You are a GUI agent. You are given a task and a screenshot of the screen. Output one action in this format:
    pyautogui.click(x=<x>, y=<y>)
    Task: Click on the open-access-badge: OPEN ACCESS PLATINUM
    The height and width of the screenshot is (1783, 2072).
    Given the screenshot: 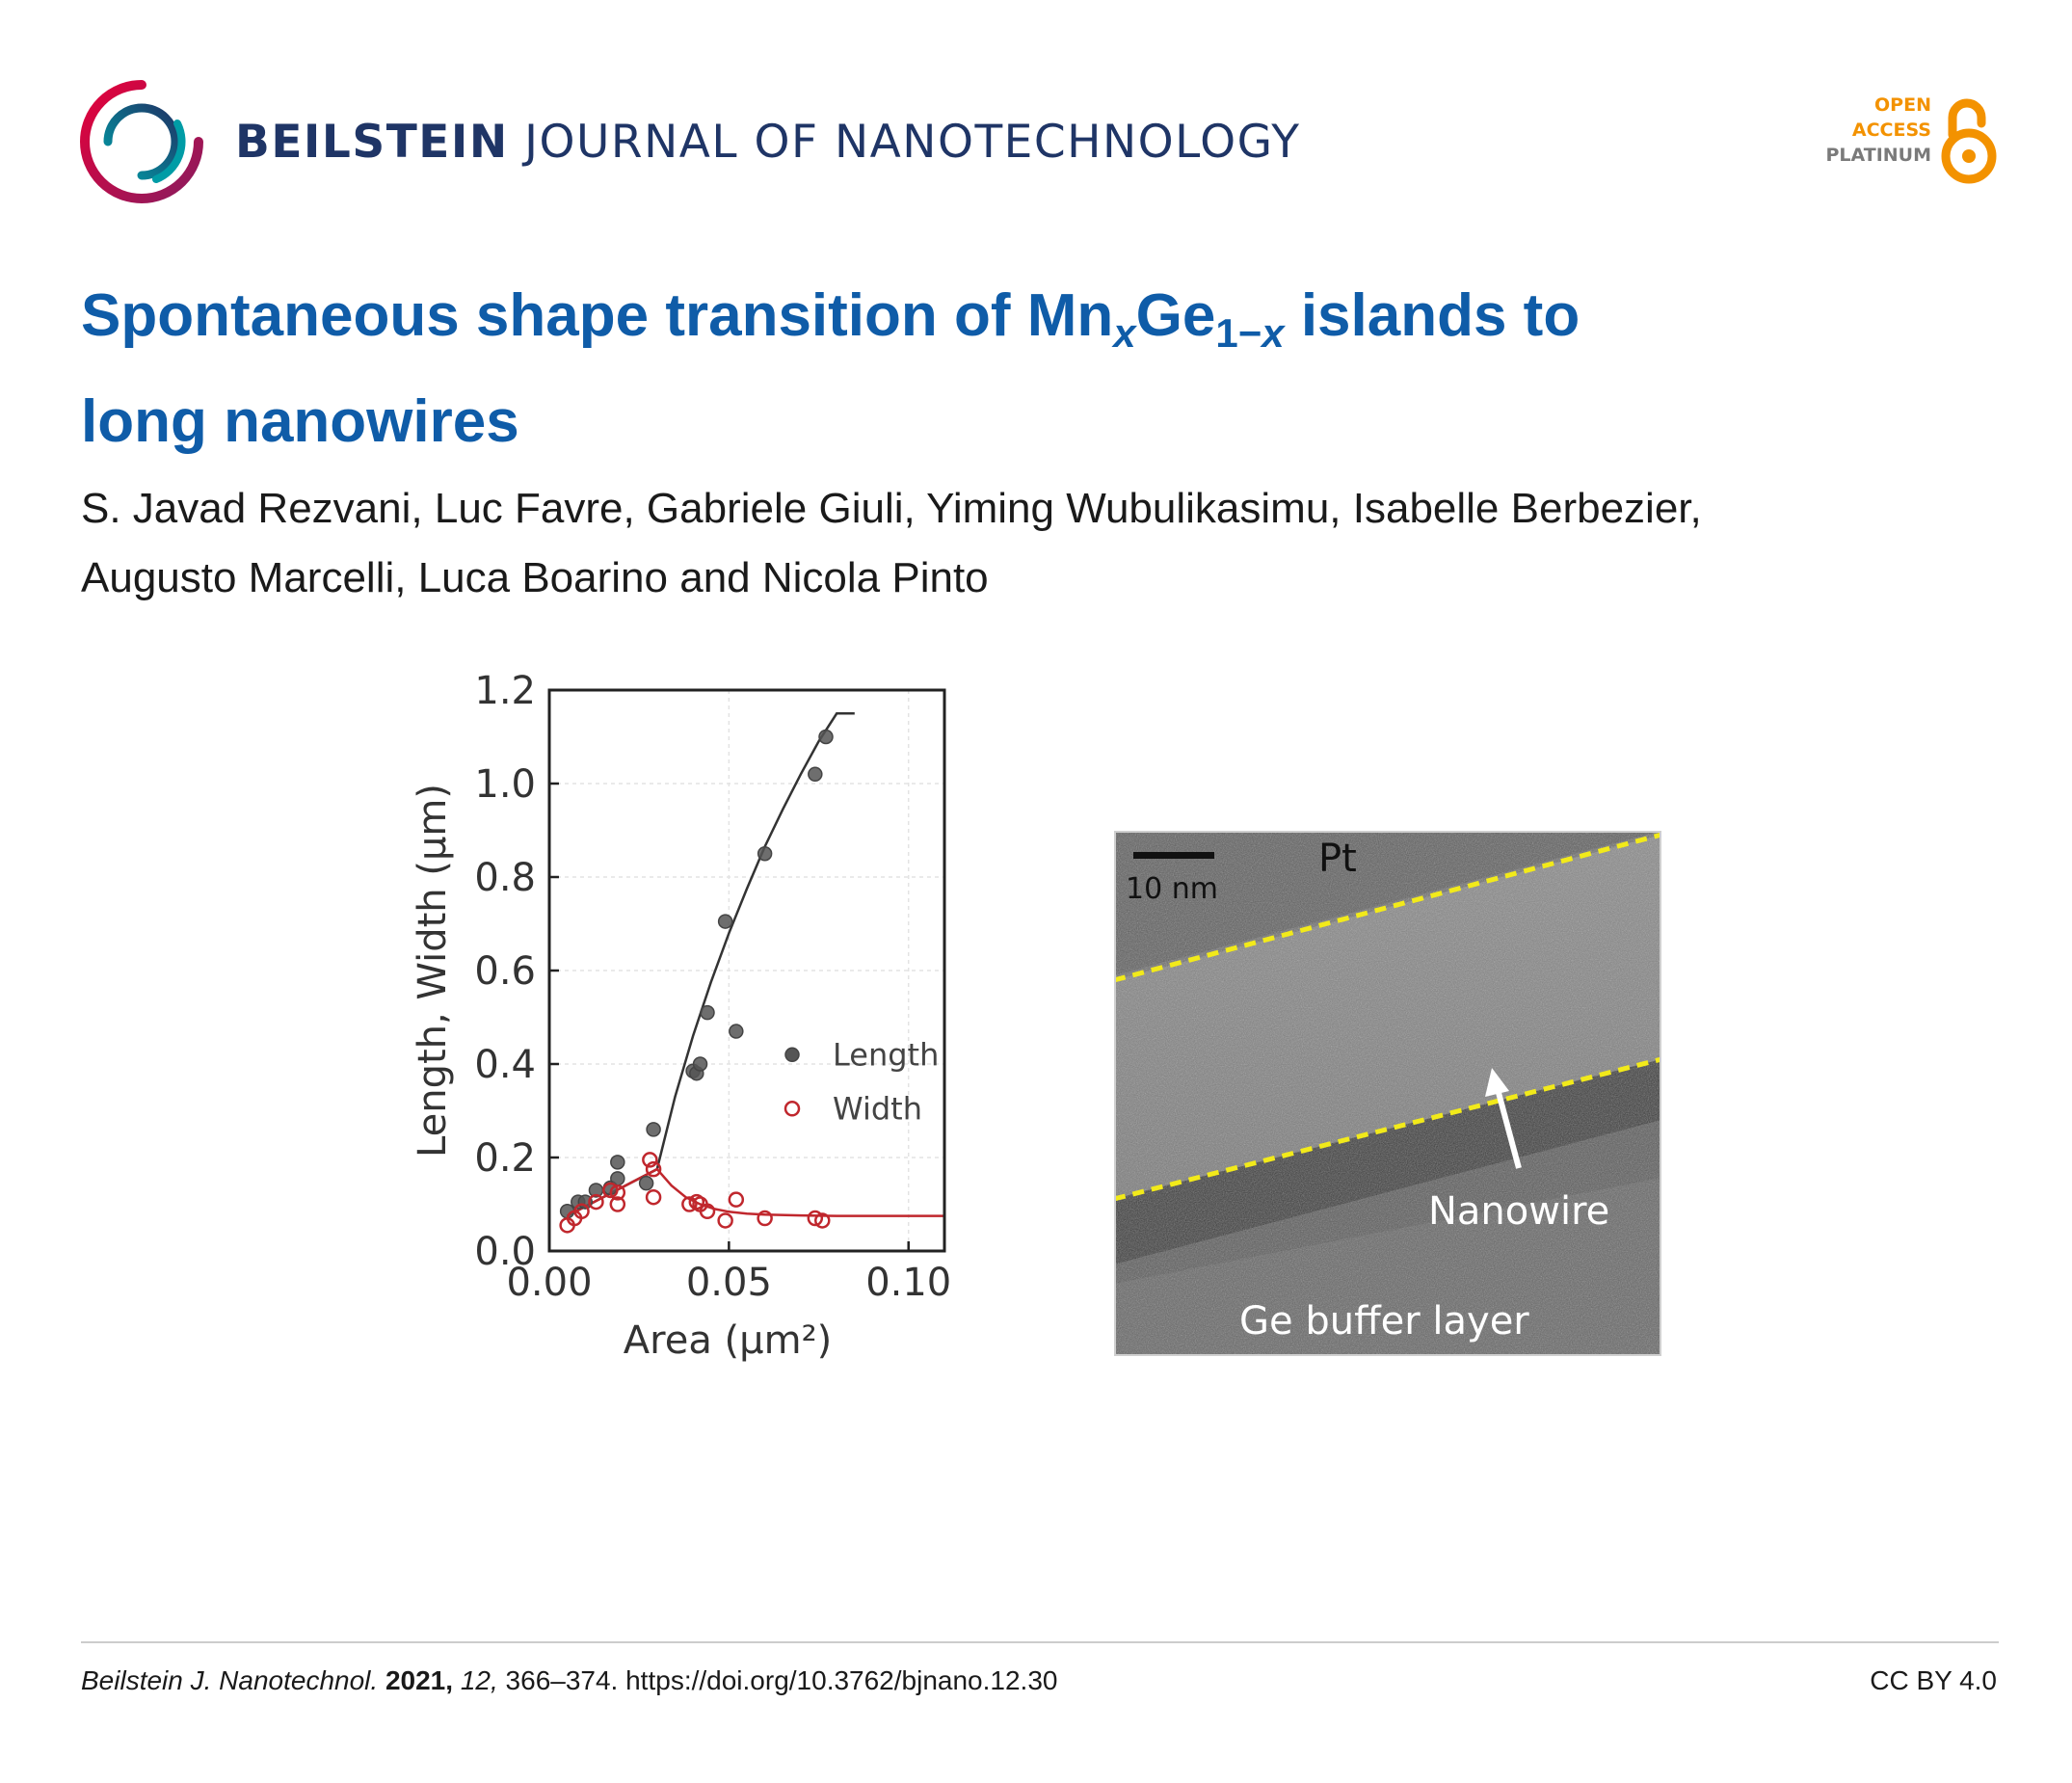 What is the action you would take?
    pyautogui.click(x=1900, y=141)
    